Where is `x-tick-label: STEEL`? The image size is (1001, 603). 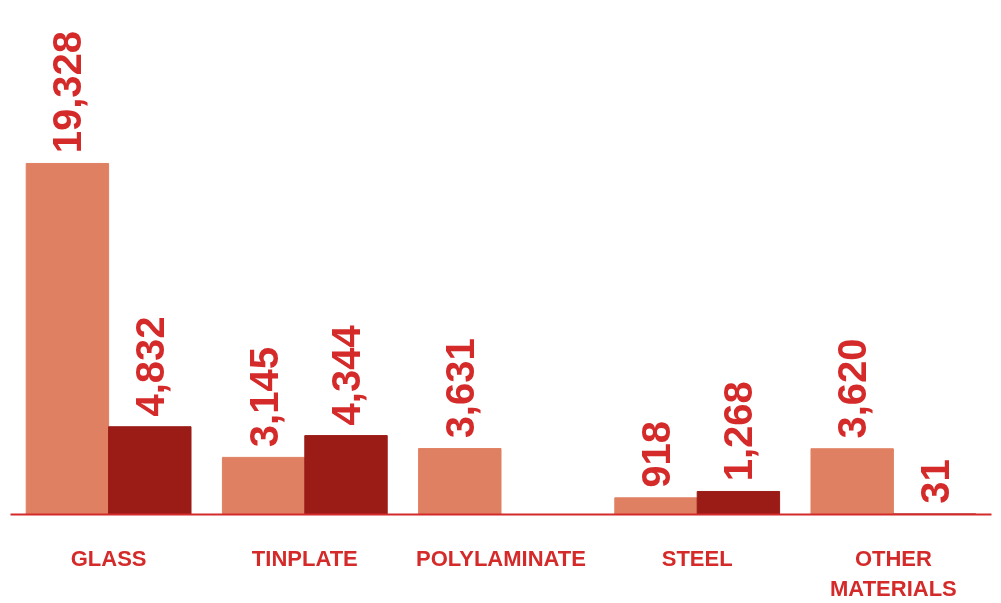 x-tick-label: STEEL is located at coordinates (697, 558).